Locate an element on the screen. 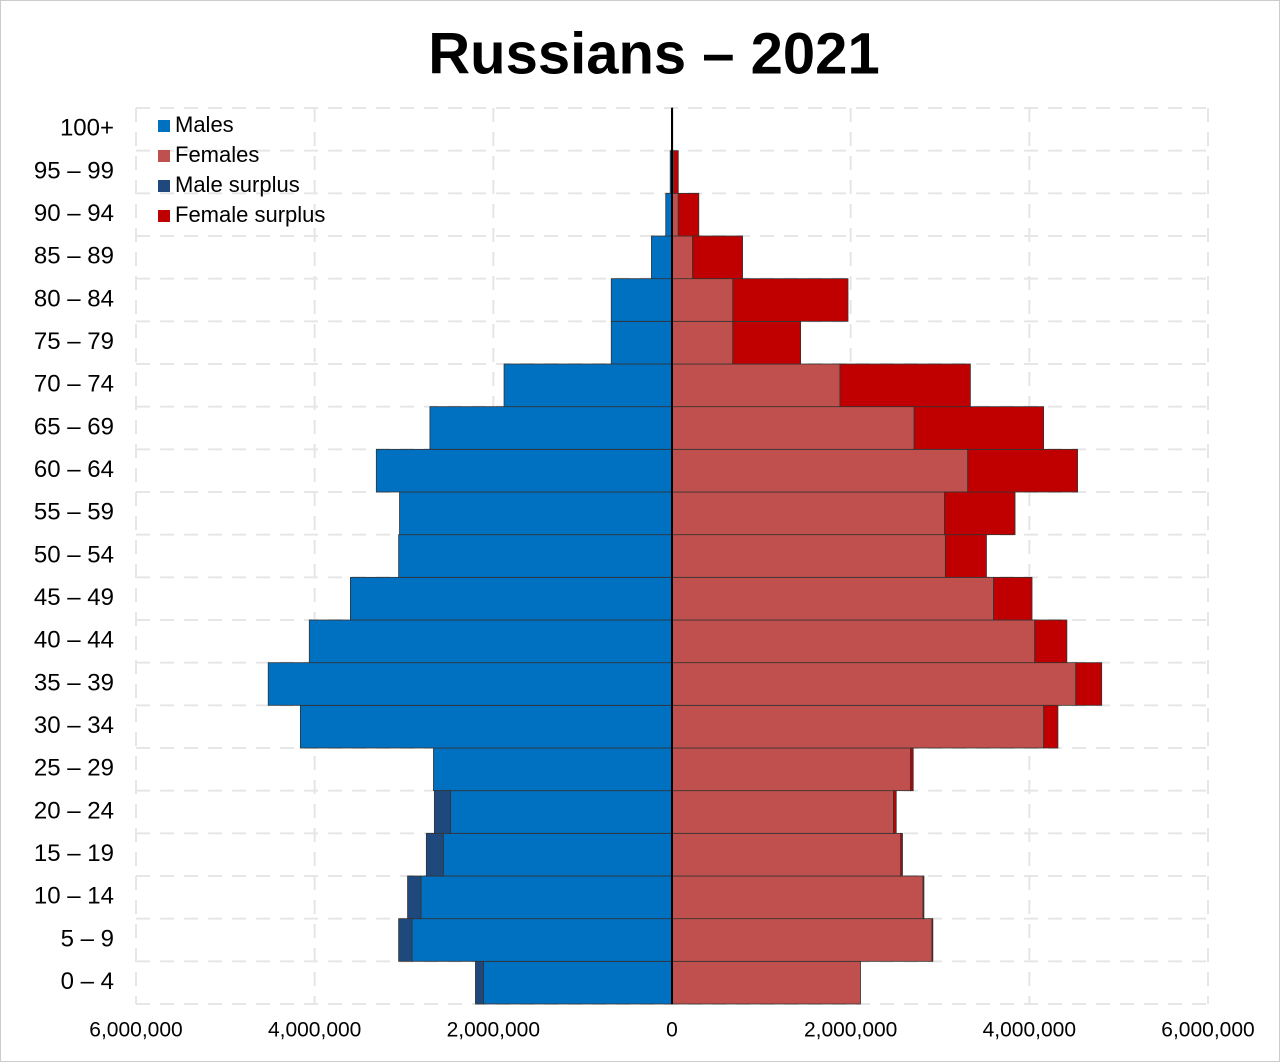 The height and width of the screenshot is (1062, 1280). y-tick-label: 20 – 24 is located at coordinates (74, 810).